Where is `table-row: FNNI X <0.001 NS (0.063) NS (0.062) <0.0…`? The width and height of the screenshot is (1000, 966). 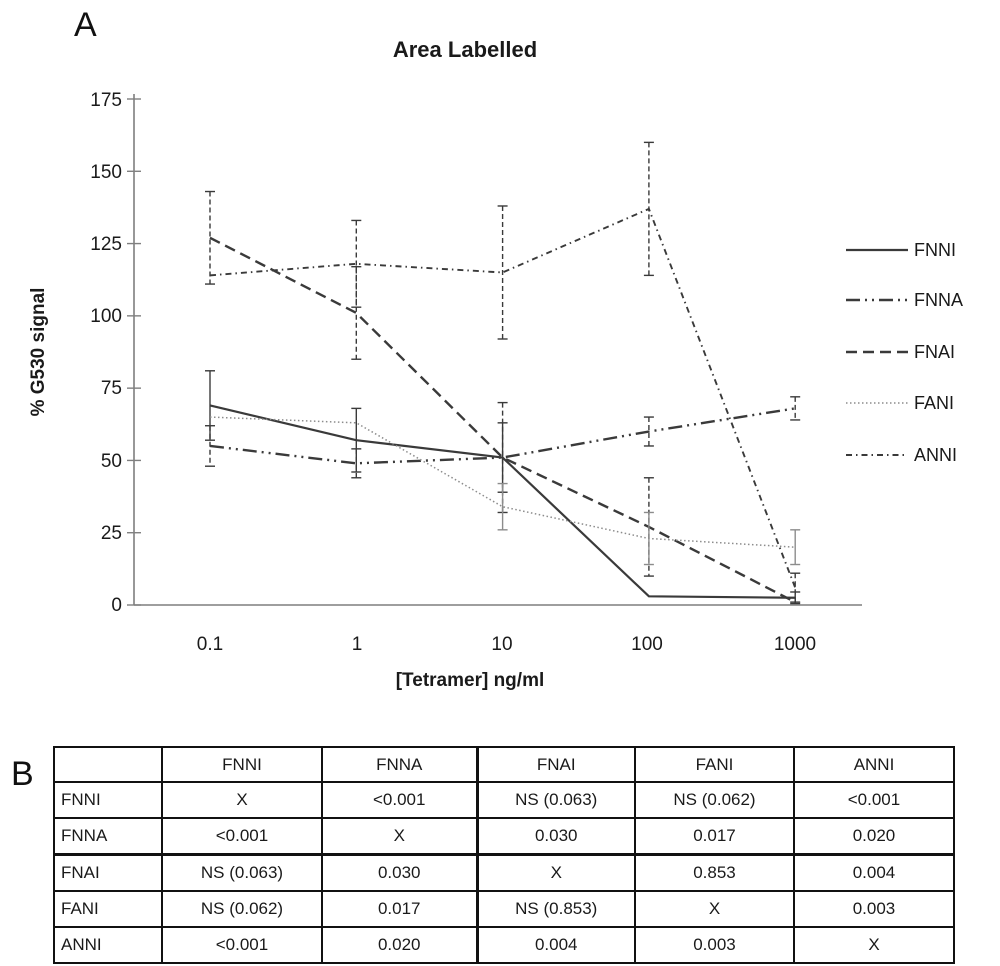
table-row: FNNI X <0.001 NS (0.063) NS (0.062) <0.0… is located at coordinates (504, 800).